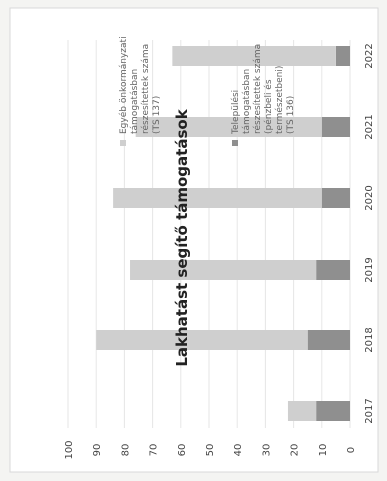  Describe the element at coordinates (182, 450) in the screenshot. I see `y-tick-label: 60` at that location.